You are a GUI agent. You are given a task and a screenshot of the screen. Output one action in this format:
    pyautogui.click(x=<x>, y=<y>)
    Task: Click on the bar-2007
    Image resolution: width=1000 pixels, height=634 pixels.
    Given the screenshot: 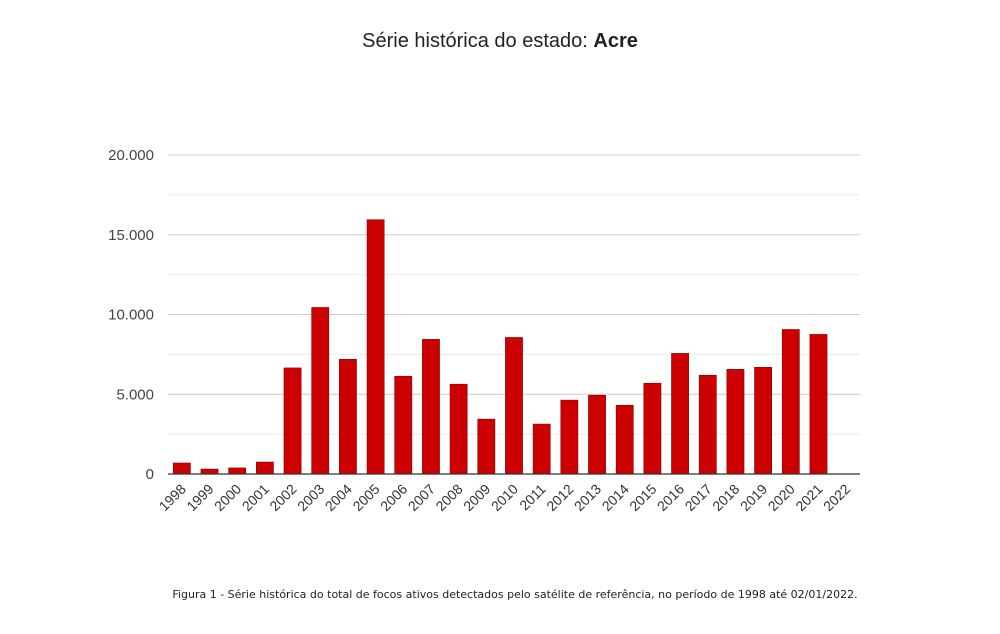 What is the action you would take?
    pyautogui.click(x=431, y=407)
    